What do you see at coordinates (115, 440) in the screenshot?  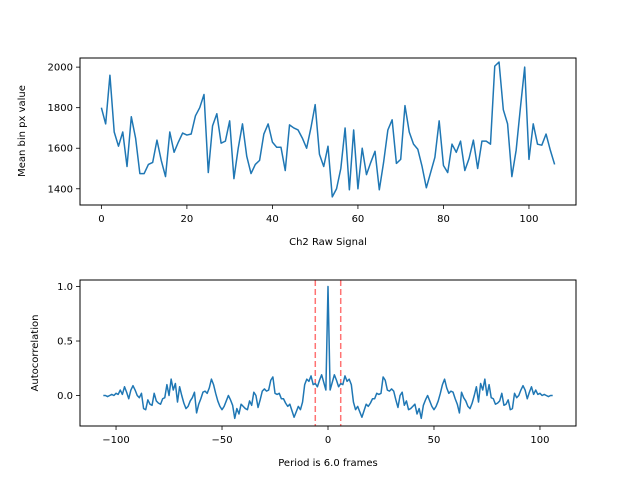 I see `bottom-x-tick-label: −100` at bounding box center [115, 440].